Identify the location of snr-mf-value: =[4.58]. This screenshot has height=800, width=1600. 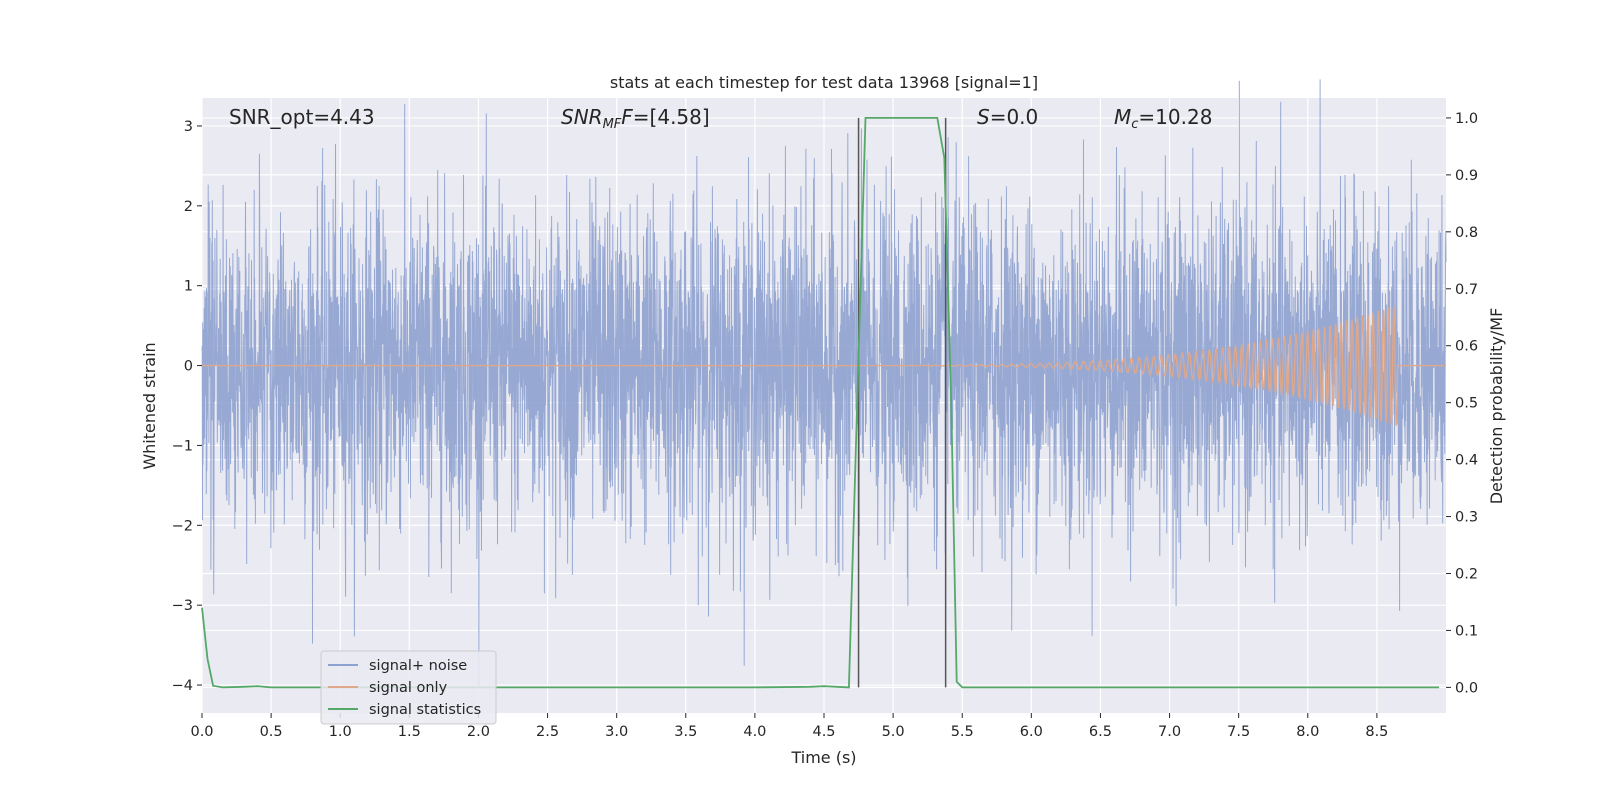
(671, 117).